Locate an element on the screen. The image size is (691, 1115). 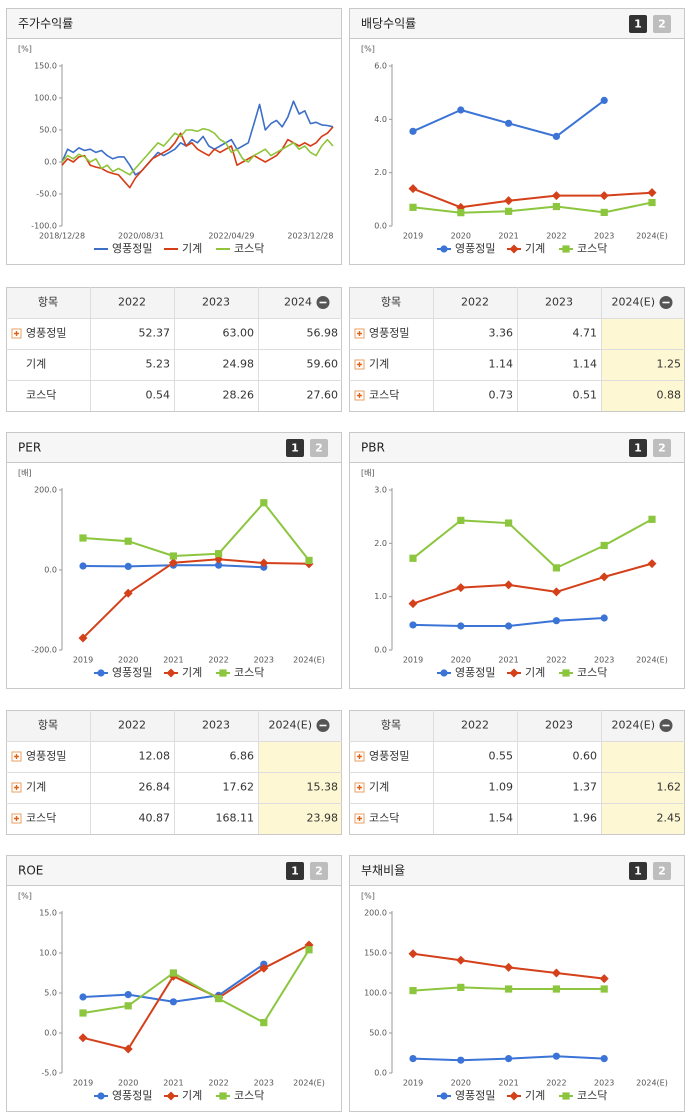
header-cell: 2023 is located at coordinates (559, 725).